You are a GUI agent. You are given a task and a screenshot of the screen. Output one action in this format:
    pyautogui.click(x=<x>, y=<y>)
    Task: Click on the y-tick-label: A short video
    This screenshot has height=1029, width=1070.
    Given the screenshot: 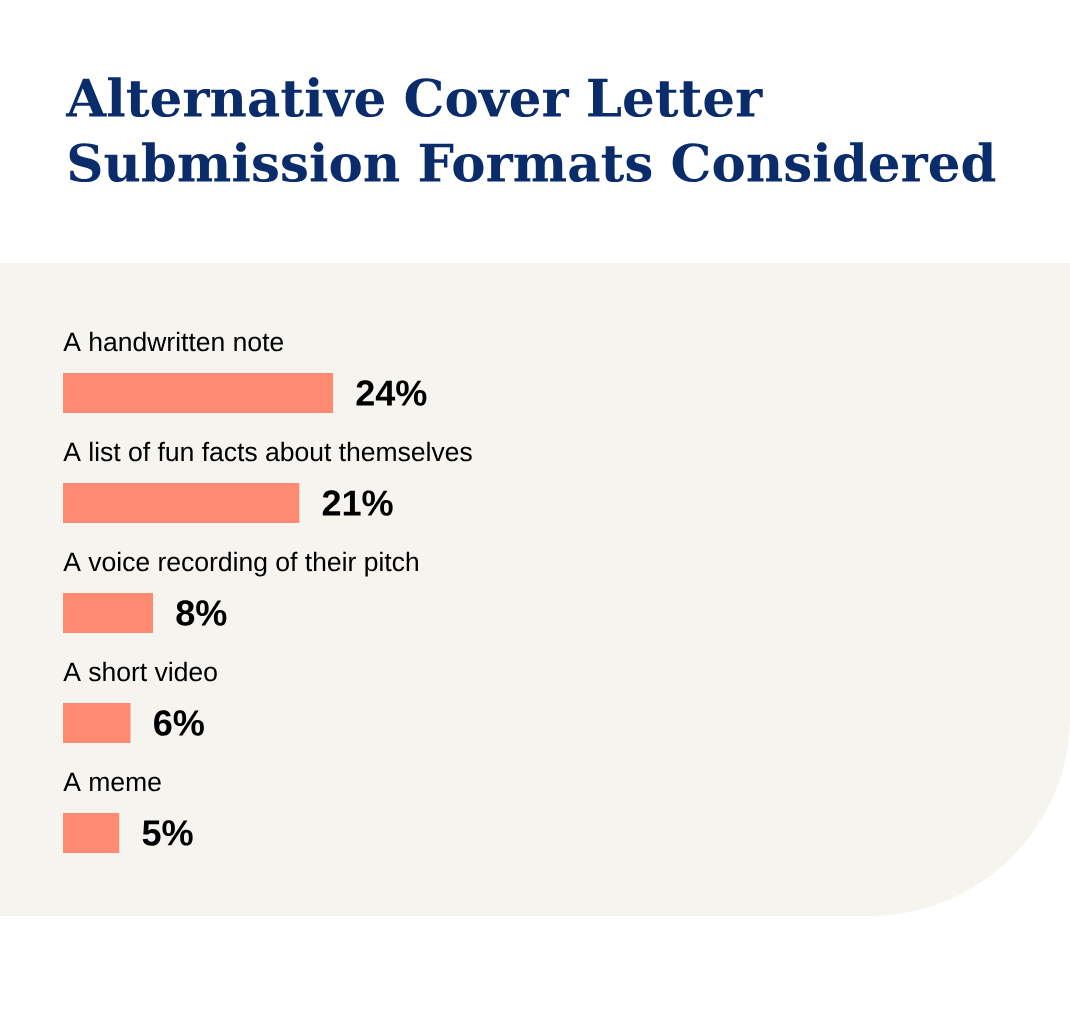 What is the action you would take?
    pyautogui.click(x=140, y=671)
    